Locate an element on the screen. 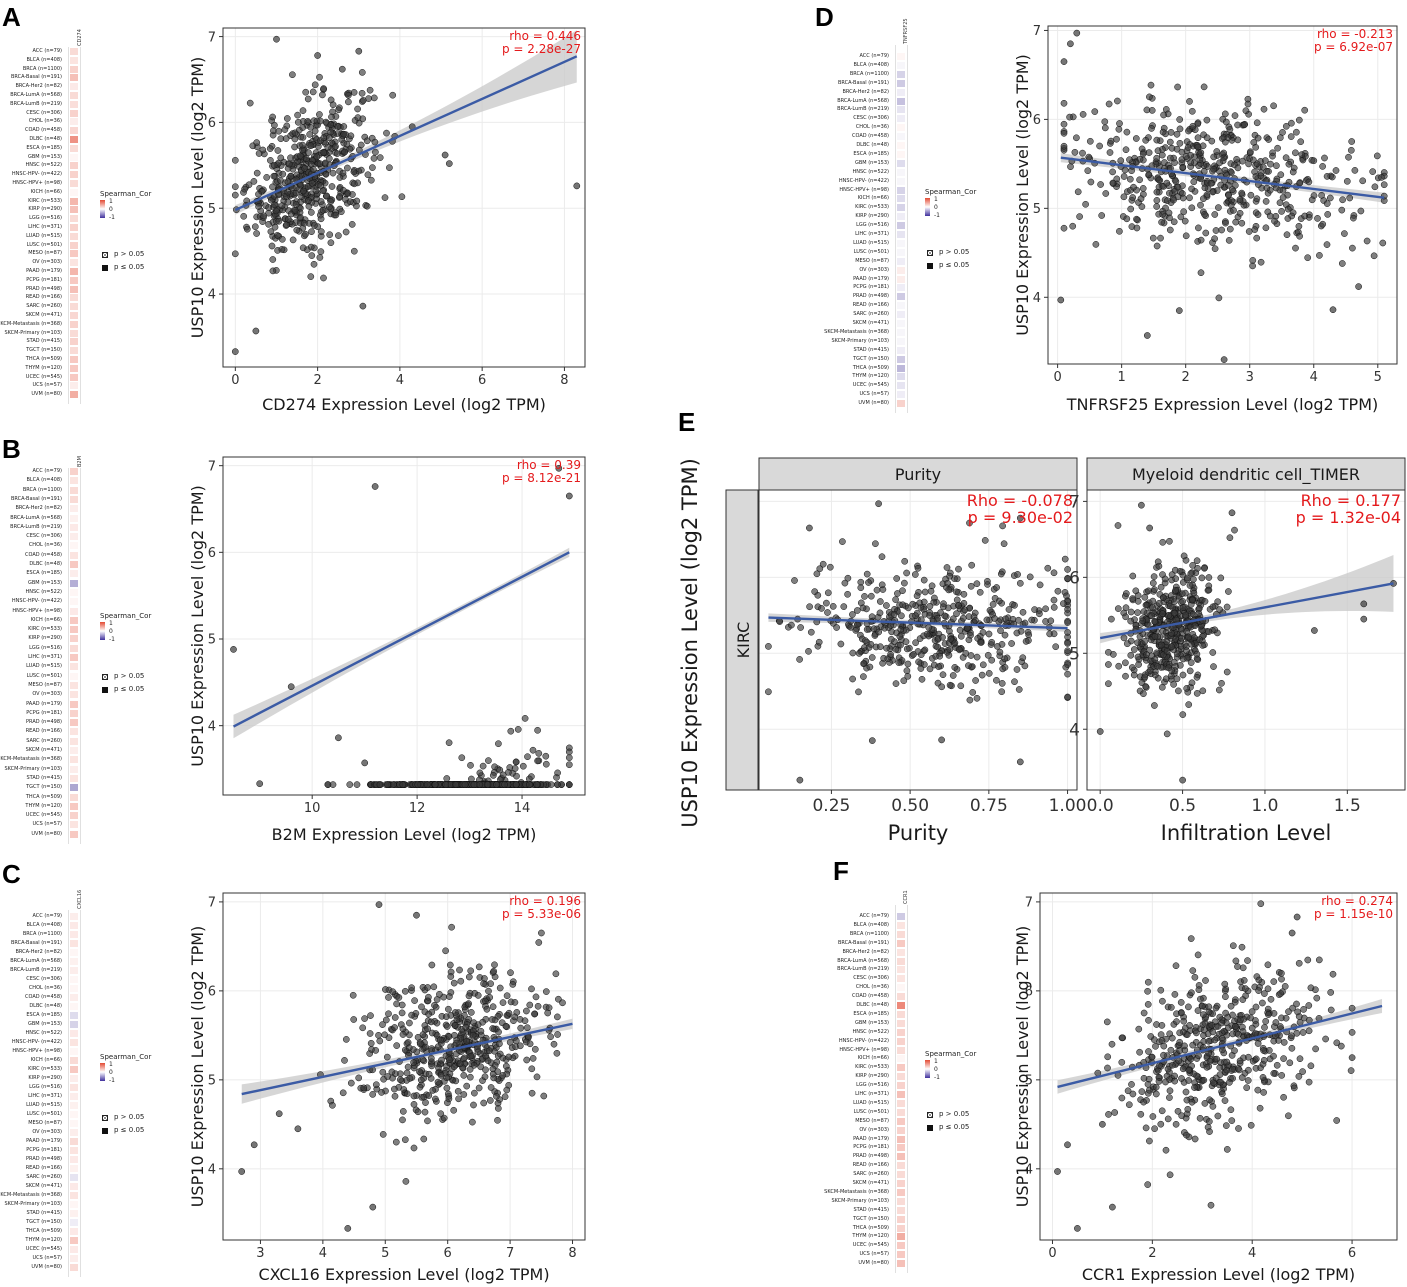  heatmap-row: CESC (n=306) is located at coordinates (452, 978).